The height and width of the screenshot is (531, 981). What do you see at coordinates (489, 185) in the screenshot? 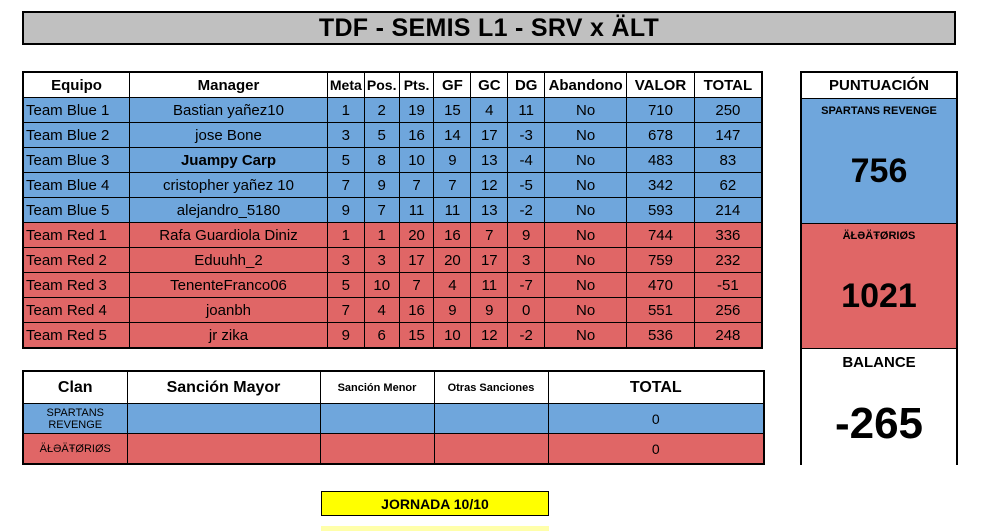
I see `gc-cell: 12` at bounding box center [489, 185].